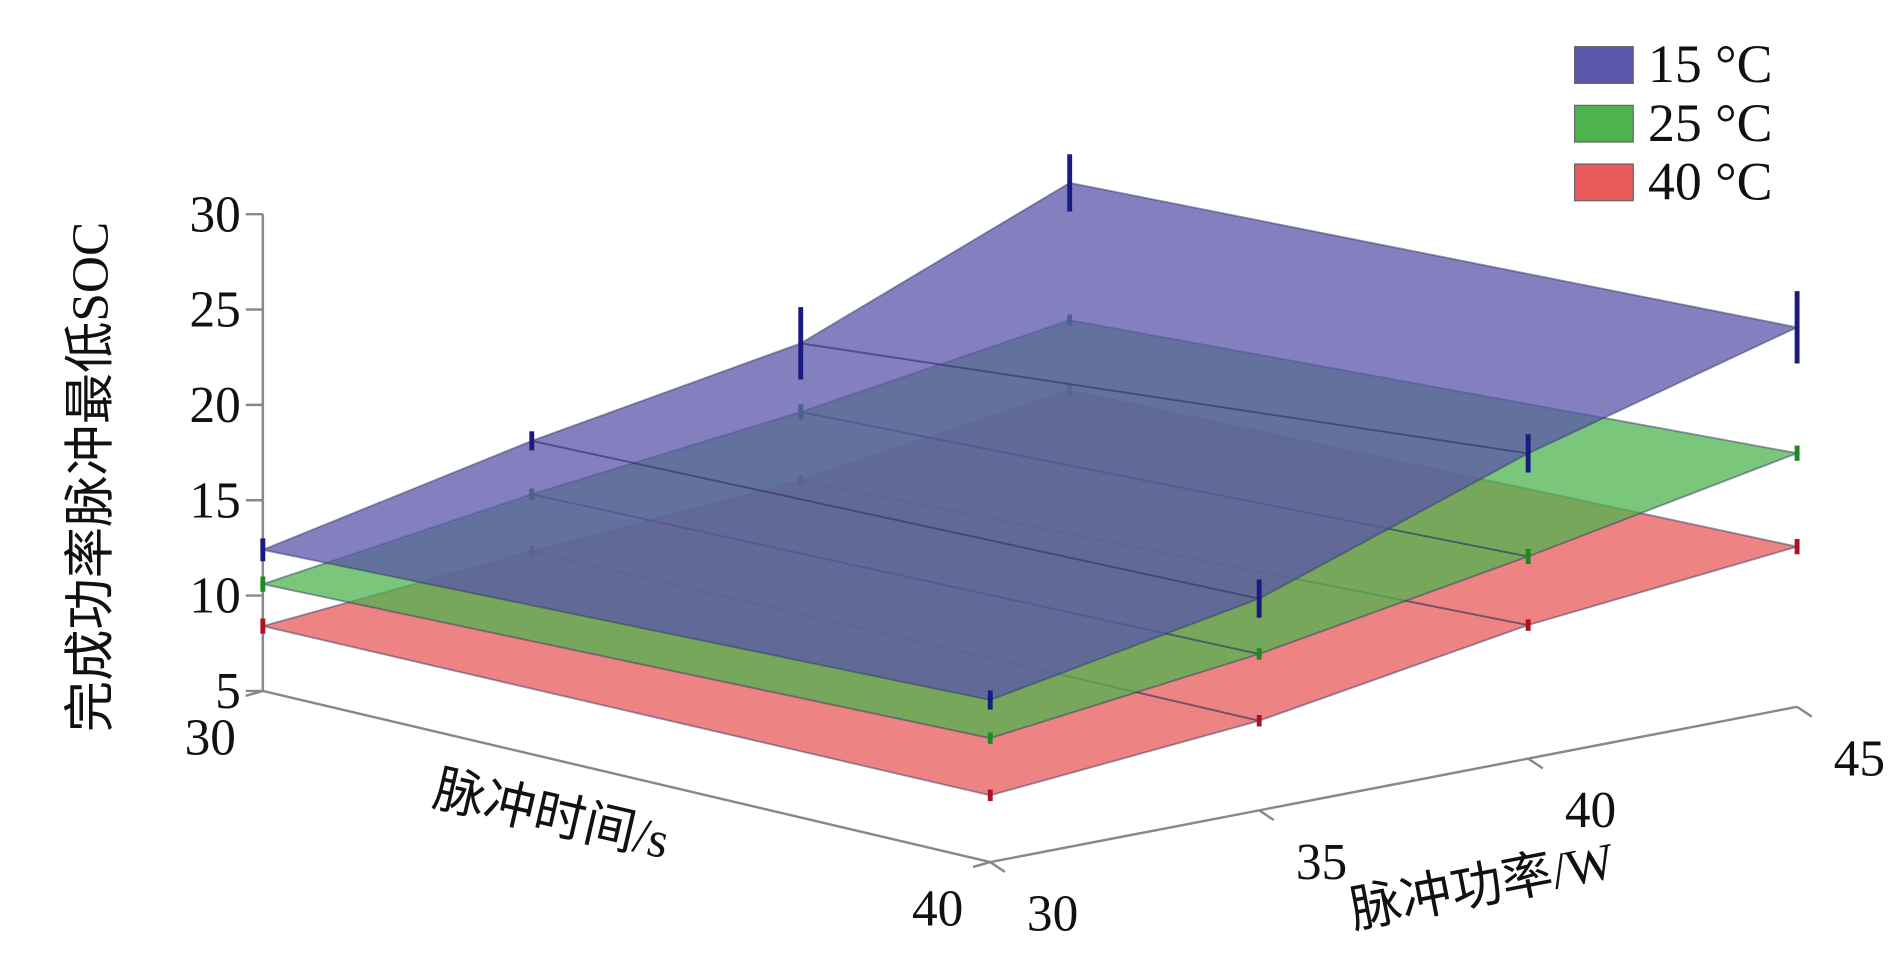 This screenshot has width=1890, height=954. I want to click on z-tick-label: 25, so click(215, 310).